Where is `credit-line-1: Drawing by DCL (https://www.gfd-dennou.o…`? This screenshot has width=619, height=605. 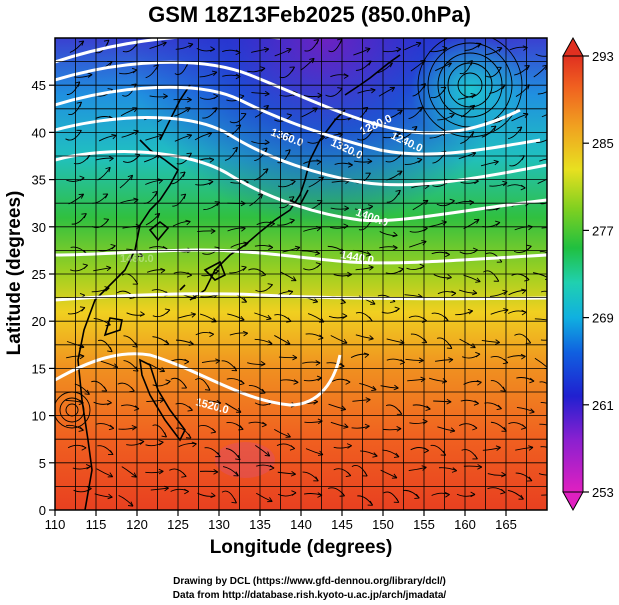
credit-line-1: Drawing by DCL (https://www.gfd-dennou.o… is located at coordinates (309, 581).